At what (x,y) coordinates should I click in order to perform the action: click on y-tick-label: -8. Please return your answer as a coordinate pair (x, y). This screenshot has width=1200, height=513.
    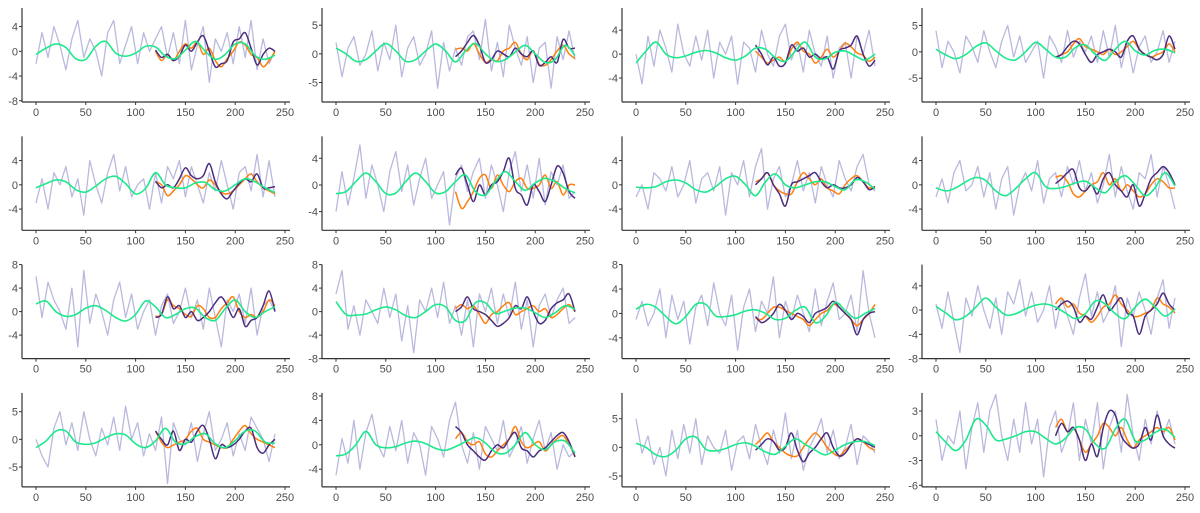
    Looking at the image, I should click on (913, 360).